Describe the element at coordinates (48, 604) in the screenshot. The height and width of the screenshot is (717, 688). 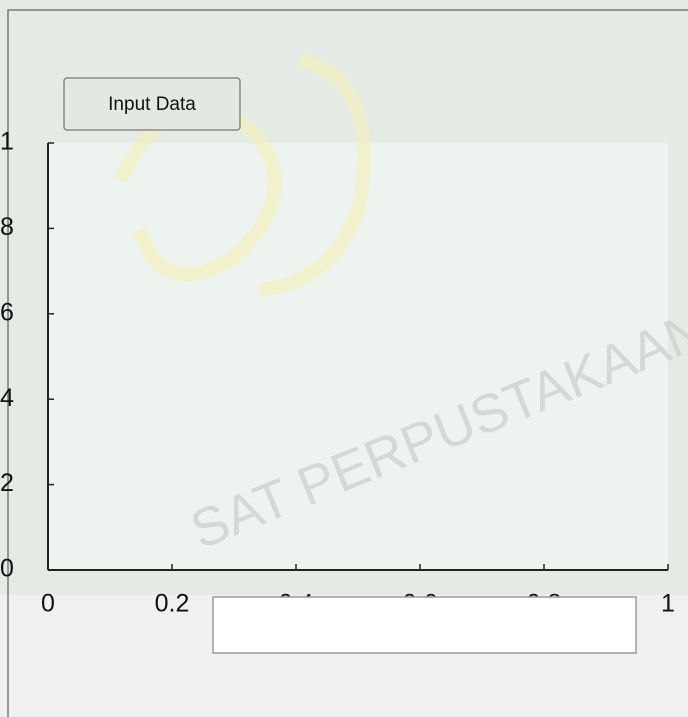
I see `x-tick-label: 0` at that location.